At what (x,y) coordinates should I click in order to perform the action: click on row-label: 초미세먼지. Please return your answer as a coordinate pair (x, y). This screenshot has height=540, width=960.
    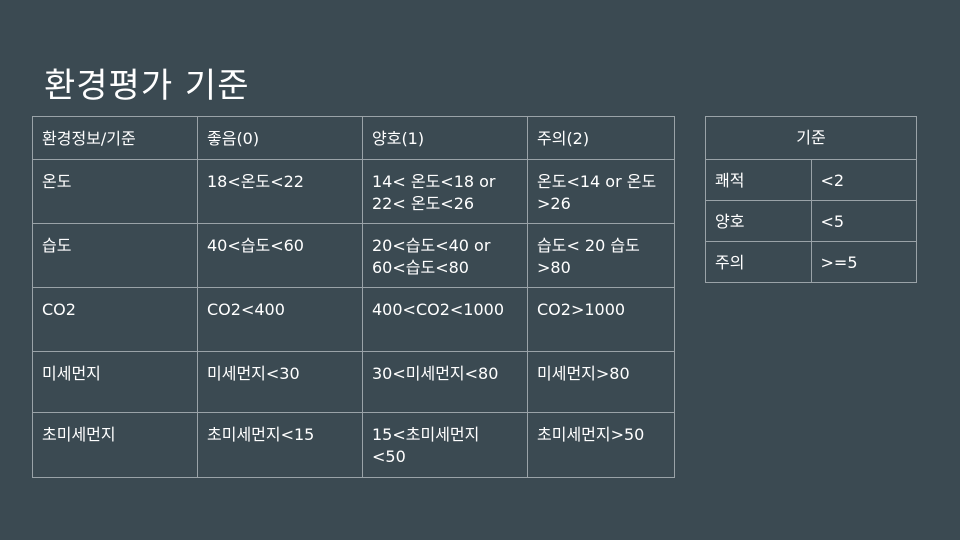
    Looking at the image, I should click on (115, 445).